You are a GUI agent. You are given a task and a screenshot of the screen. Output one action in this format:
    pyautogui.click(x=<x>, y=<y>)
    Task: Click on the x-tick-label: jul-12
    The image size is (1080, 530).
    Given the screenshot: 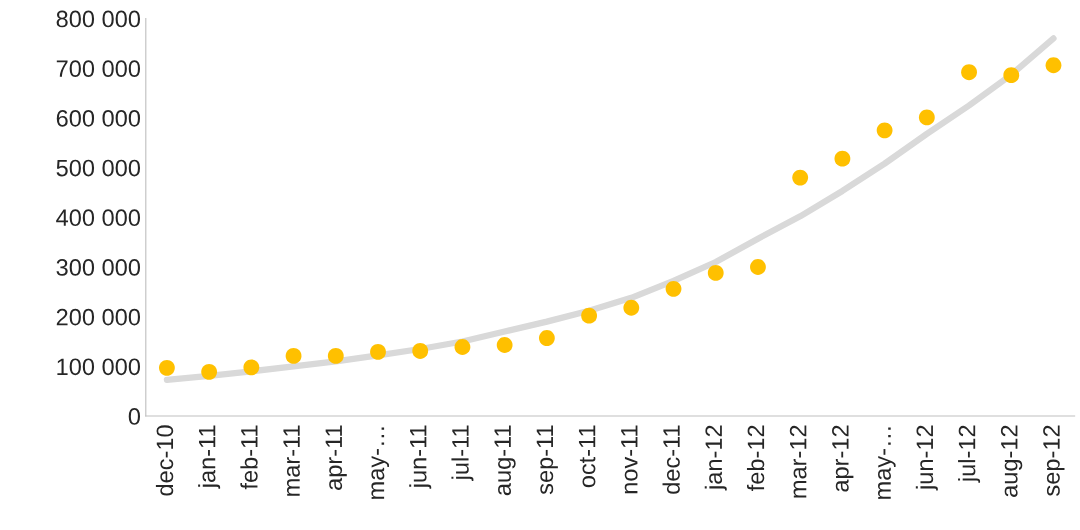 What is the action you would take?
    pyautogui.click(x=969, y=454)
    